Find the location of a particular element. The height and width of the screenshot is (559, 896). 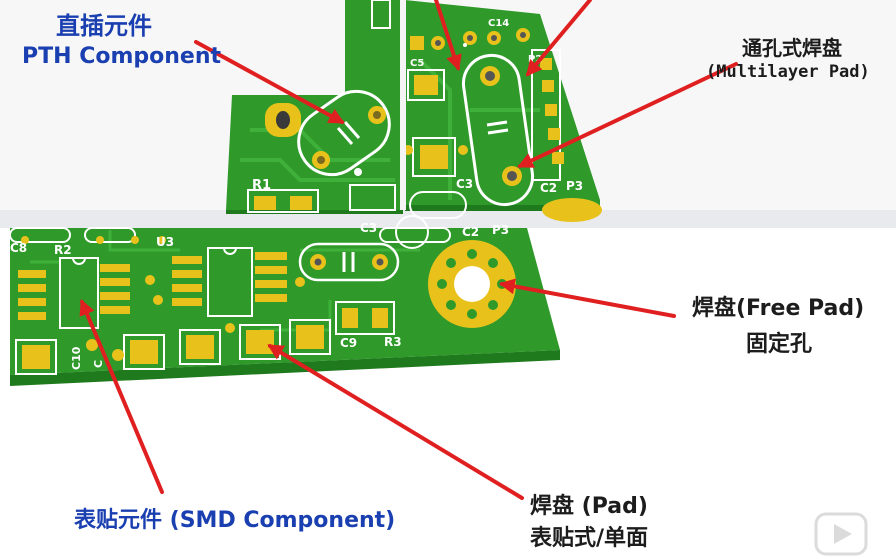

silk-top-c2: C2 is located at coordinates (548, 188).